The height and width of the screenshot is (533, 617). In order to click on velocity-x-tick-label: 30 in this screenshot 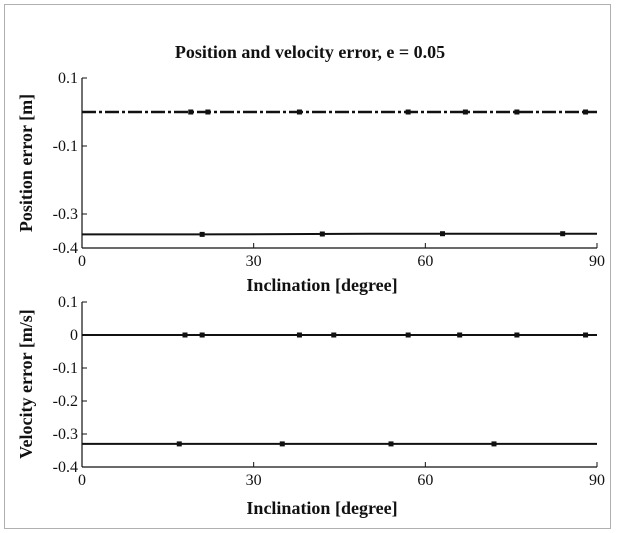, I will do `click(254, 480)`.